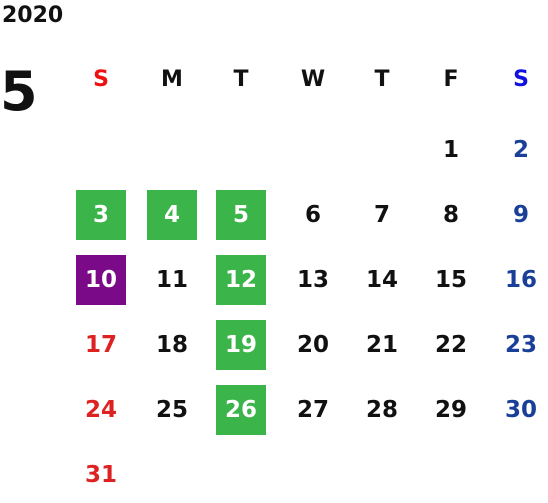 The width and height of the screenshot is (548, 503). I want to click on day-cell-29: 29, so click(450, 409).